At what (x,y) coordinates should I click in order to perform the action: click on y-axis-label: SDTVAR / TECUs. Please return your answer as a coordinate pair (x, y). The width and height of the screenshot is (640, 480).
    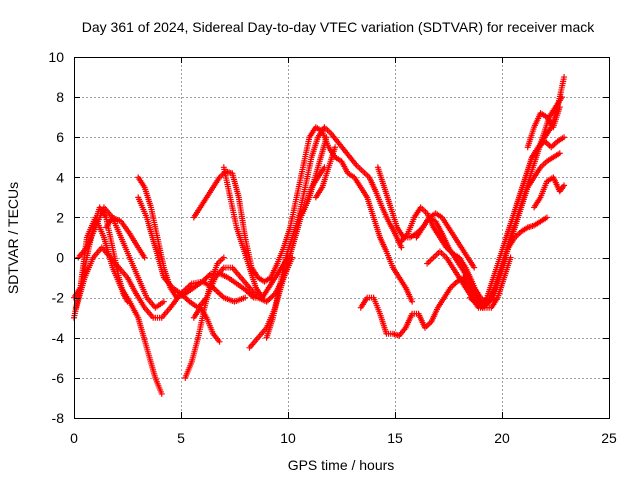
    Looking at the image, I should click on (13, 238).